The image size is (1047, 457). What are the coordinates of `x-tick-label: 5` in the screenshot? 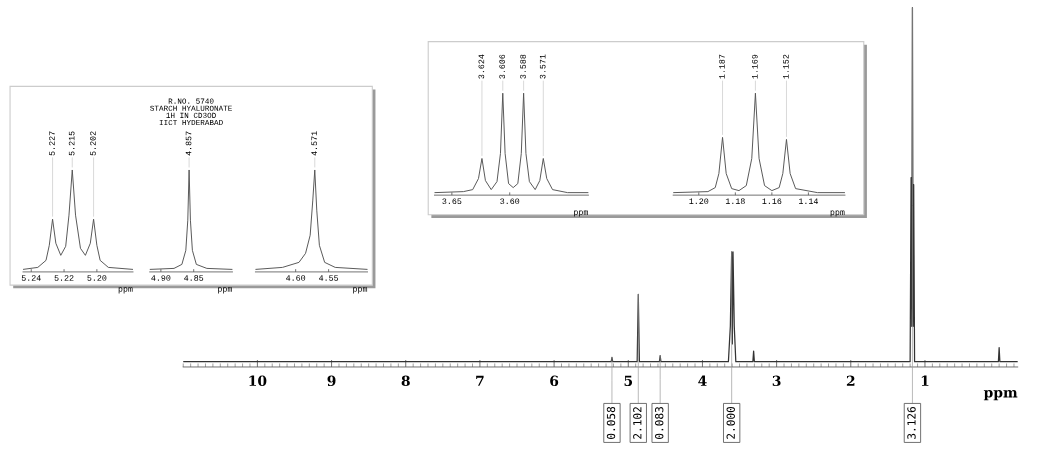 It's located at (628, 381).